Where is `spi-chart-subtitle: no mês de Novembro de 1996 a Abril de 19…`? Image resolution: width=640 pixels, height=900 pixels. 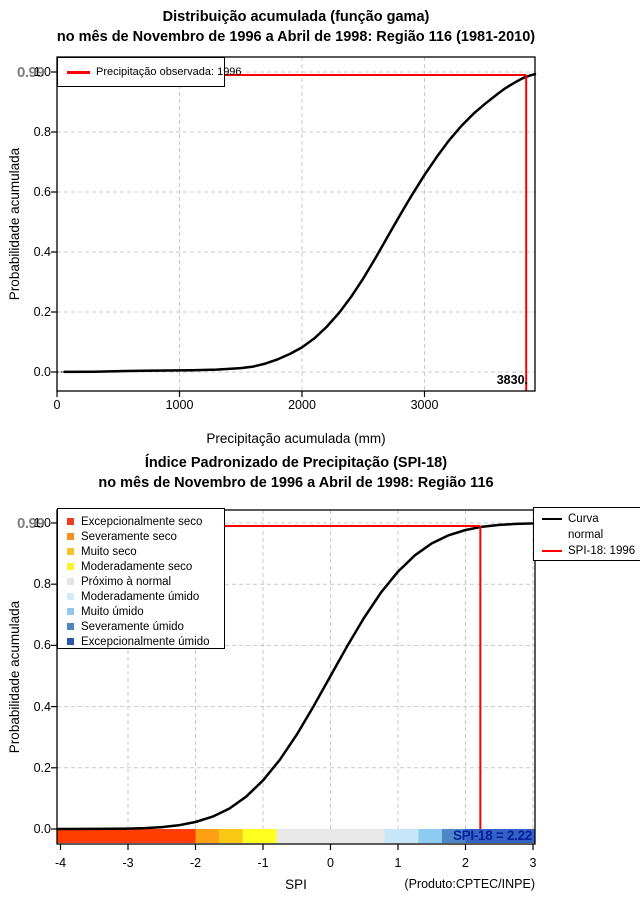
spi-chart-subtitle: no mês de Novembro de 1996 a Abril de 19… is located at coordinates (296, 483).